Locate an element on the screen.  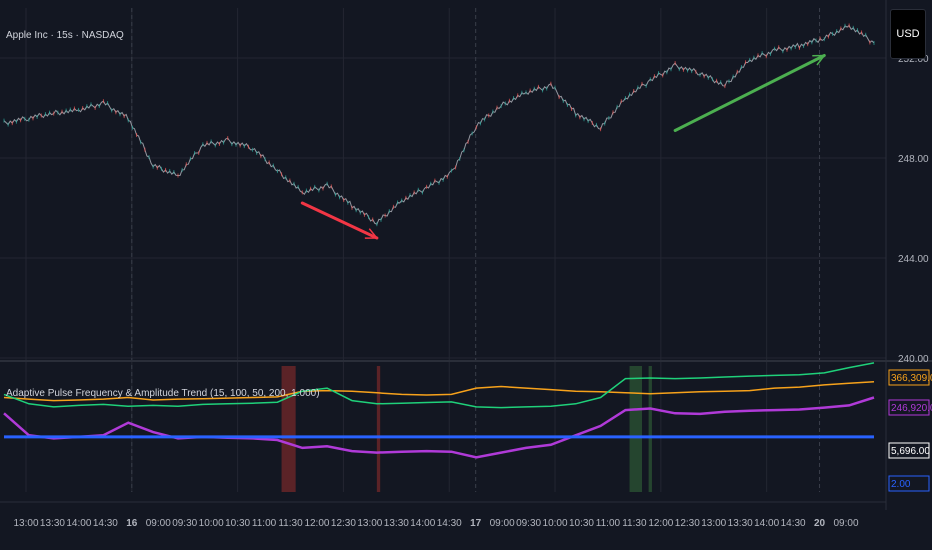
price-tick-label: 248.00 is located at coordinates (913, 159).